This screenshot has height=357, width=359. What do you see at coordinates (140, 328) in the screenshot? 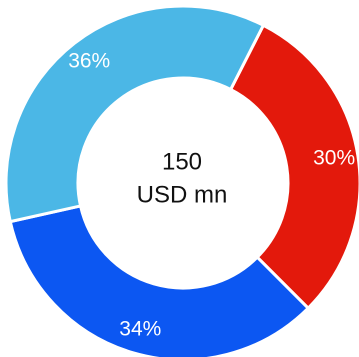
I see `slice-label: 34%` at bounding box center [140, 328].